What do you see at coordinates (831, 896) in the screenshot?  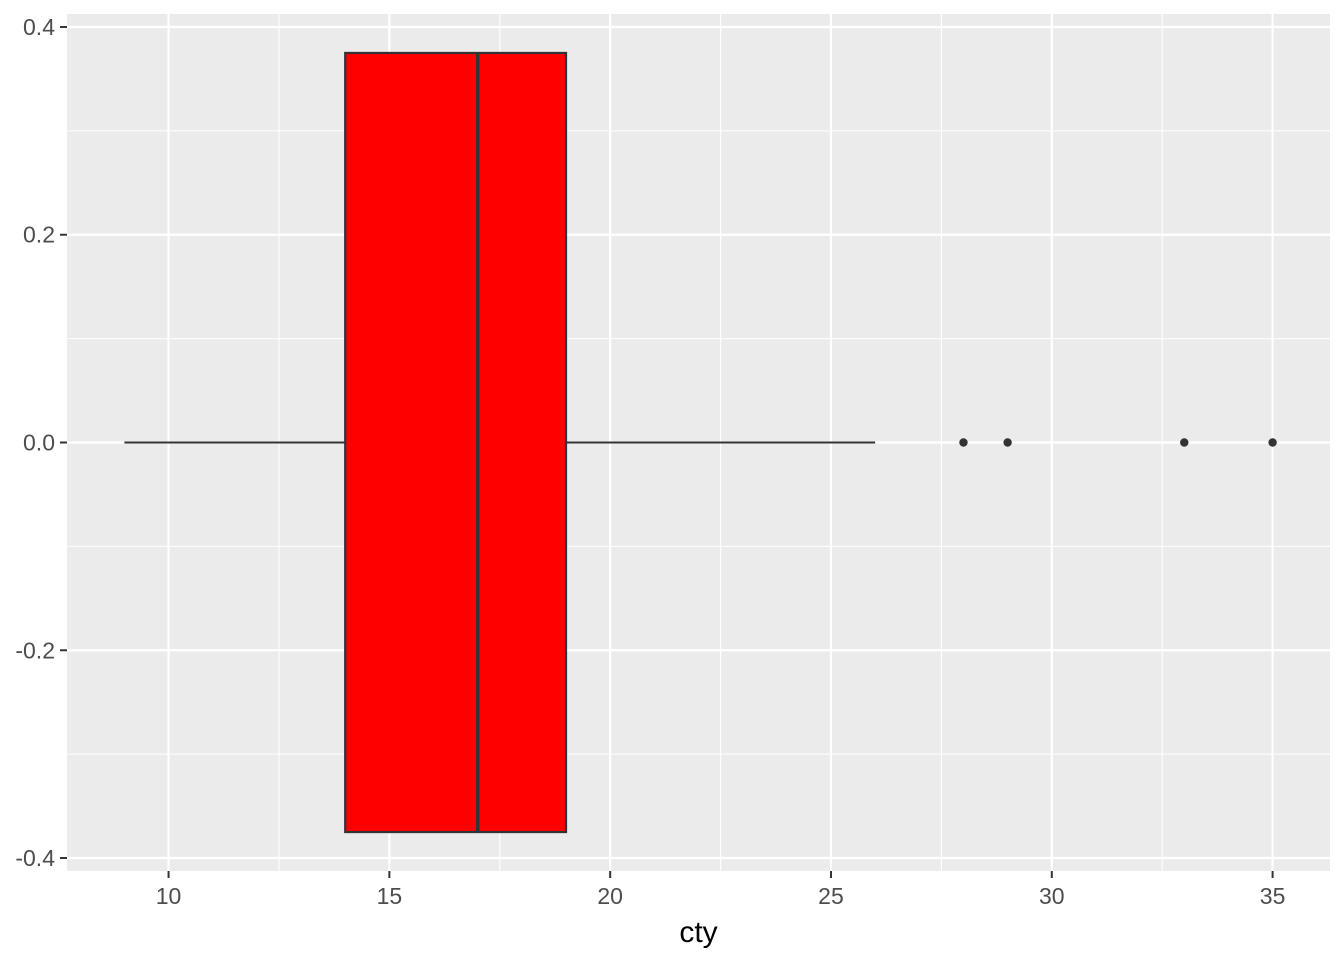 I see `x-axis-tick-label: 25` at bounding box center [831, 896].